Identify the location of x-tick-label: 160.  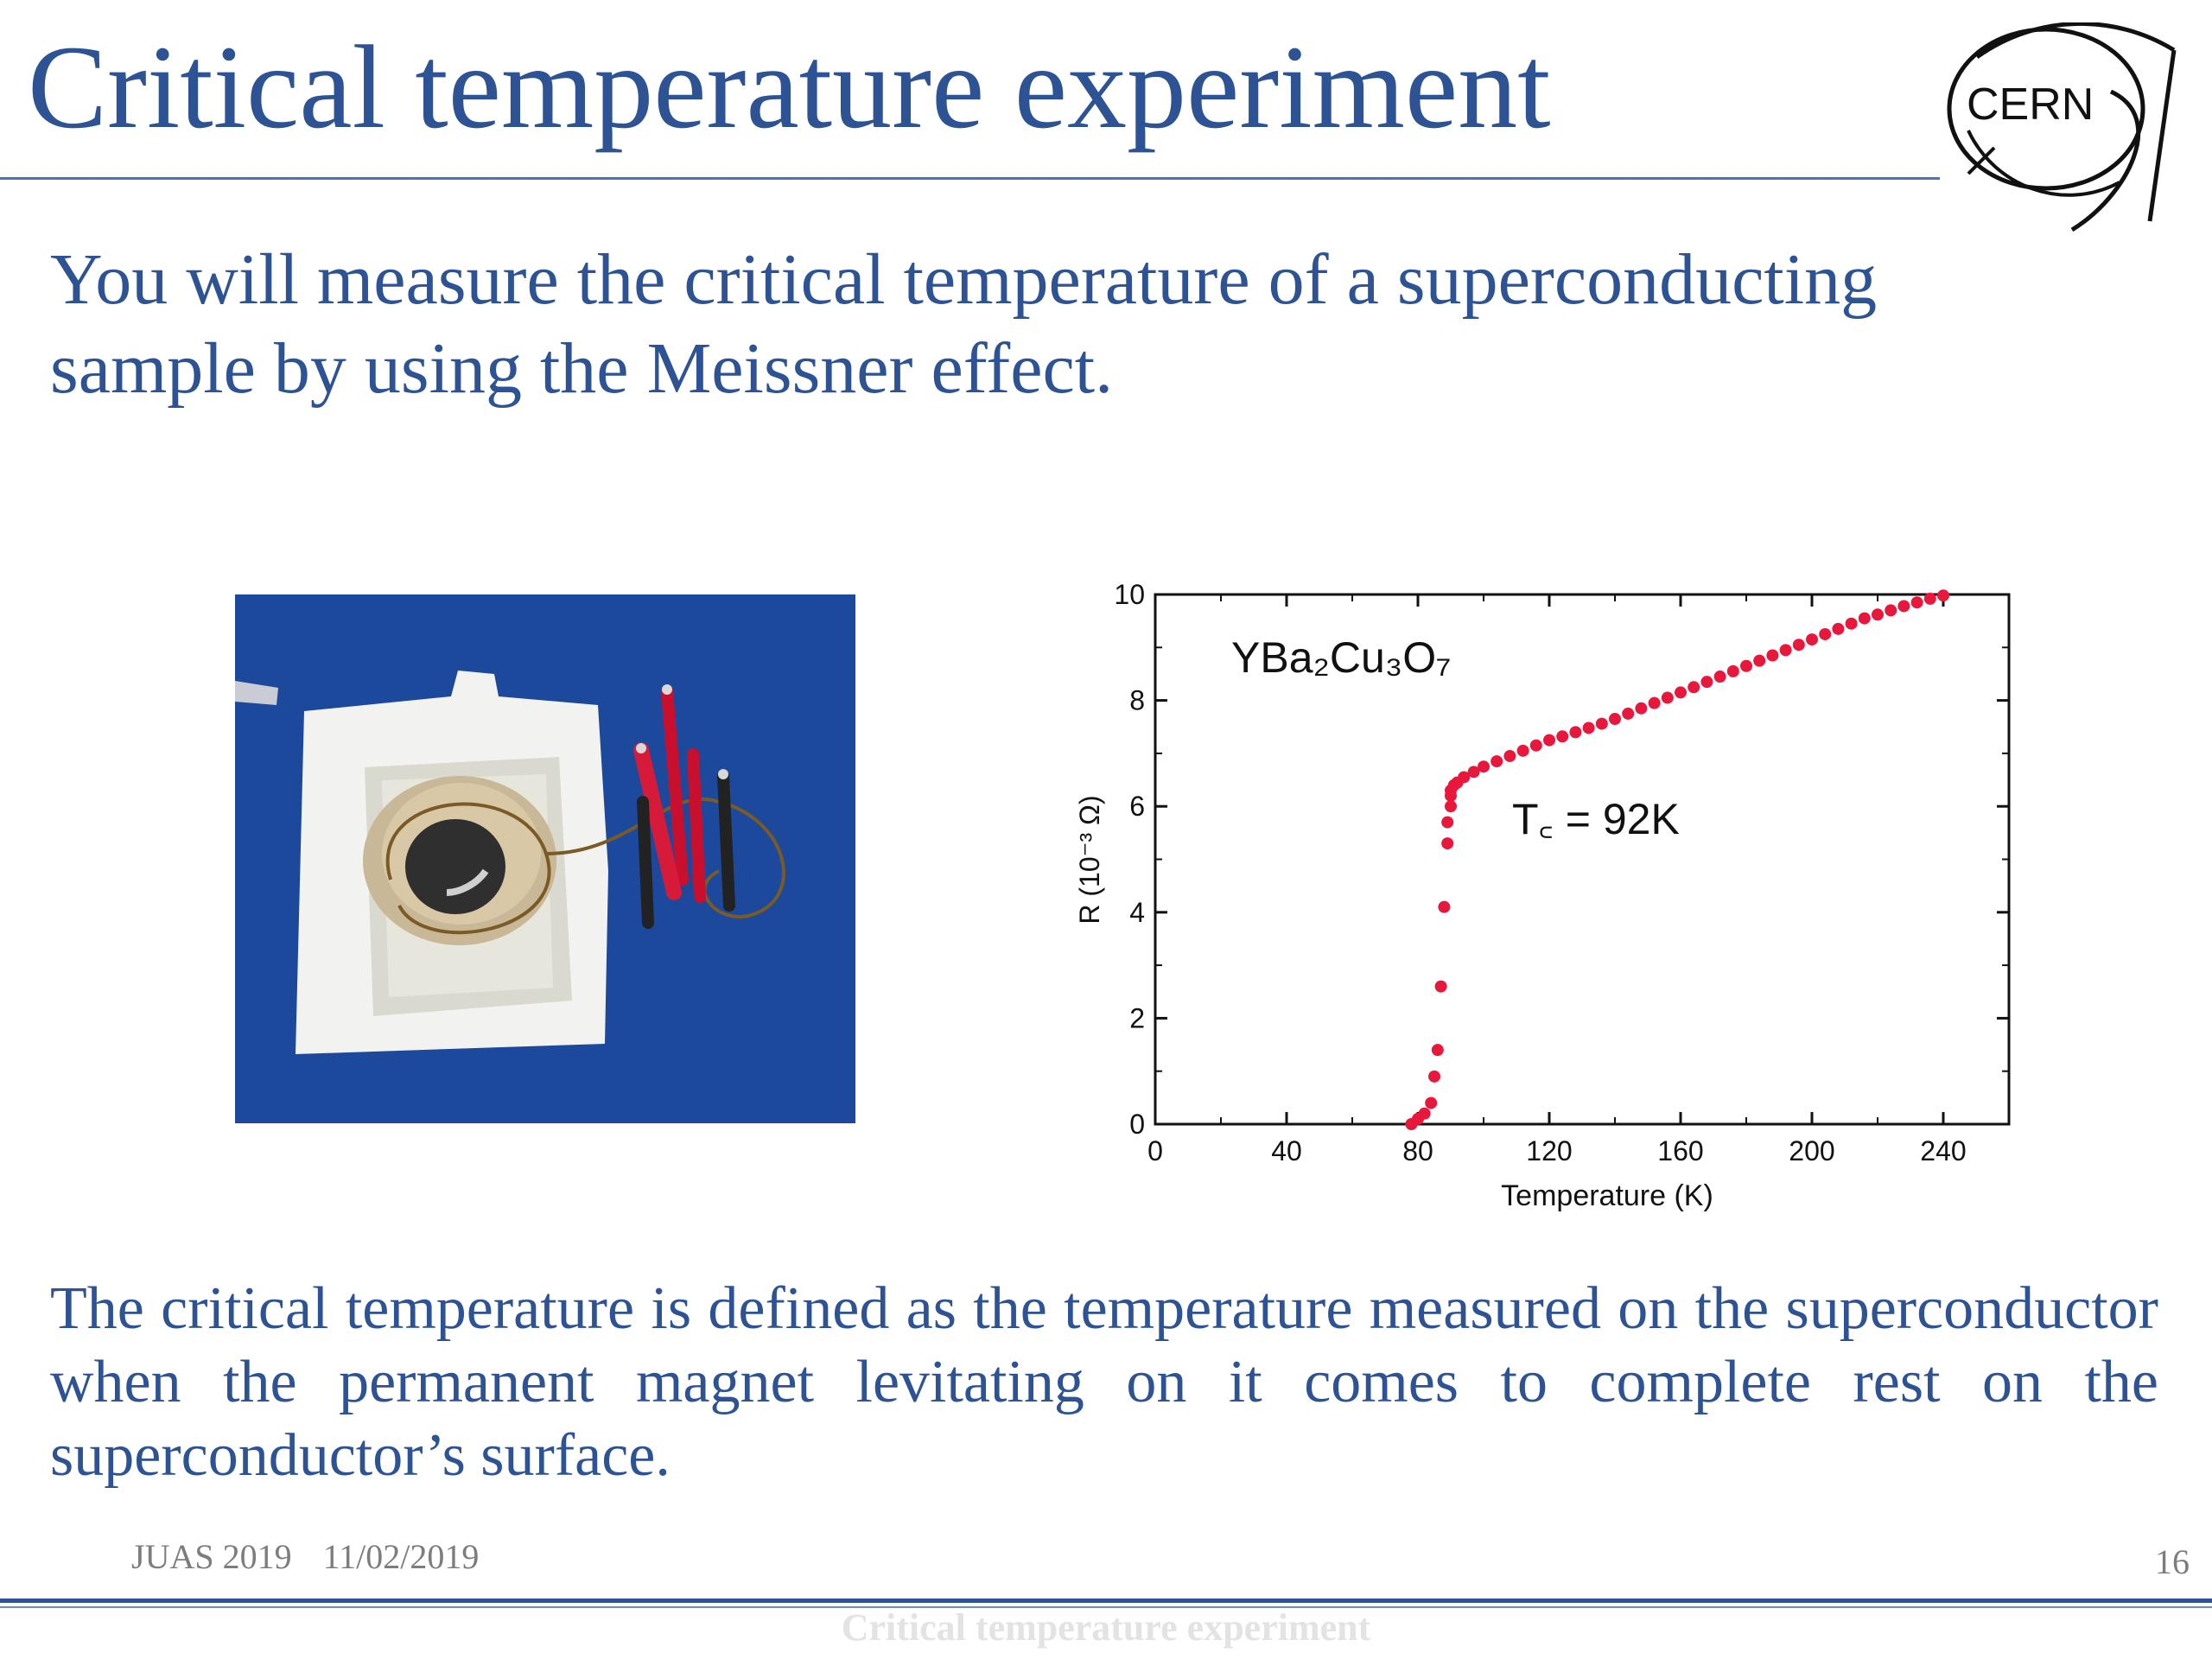
(1680, 1150).